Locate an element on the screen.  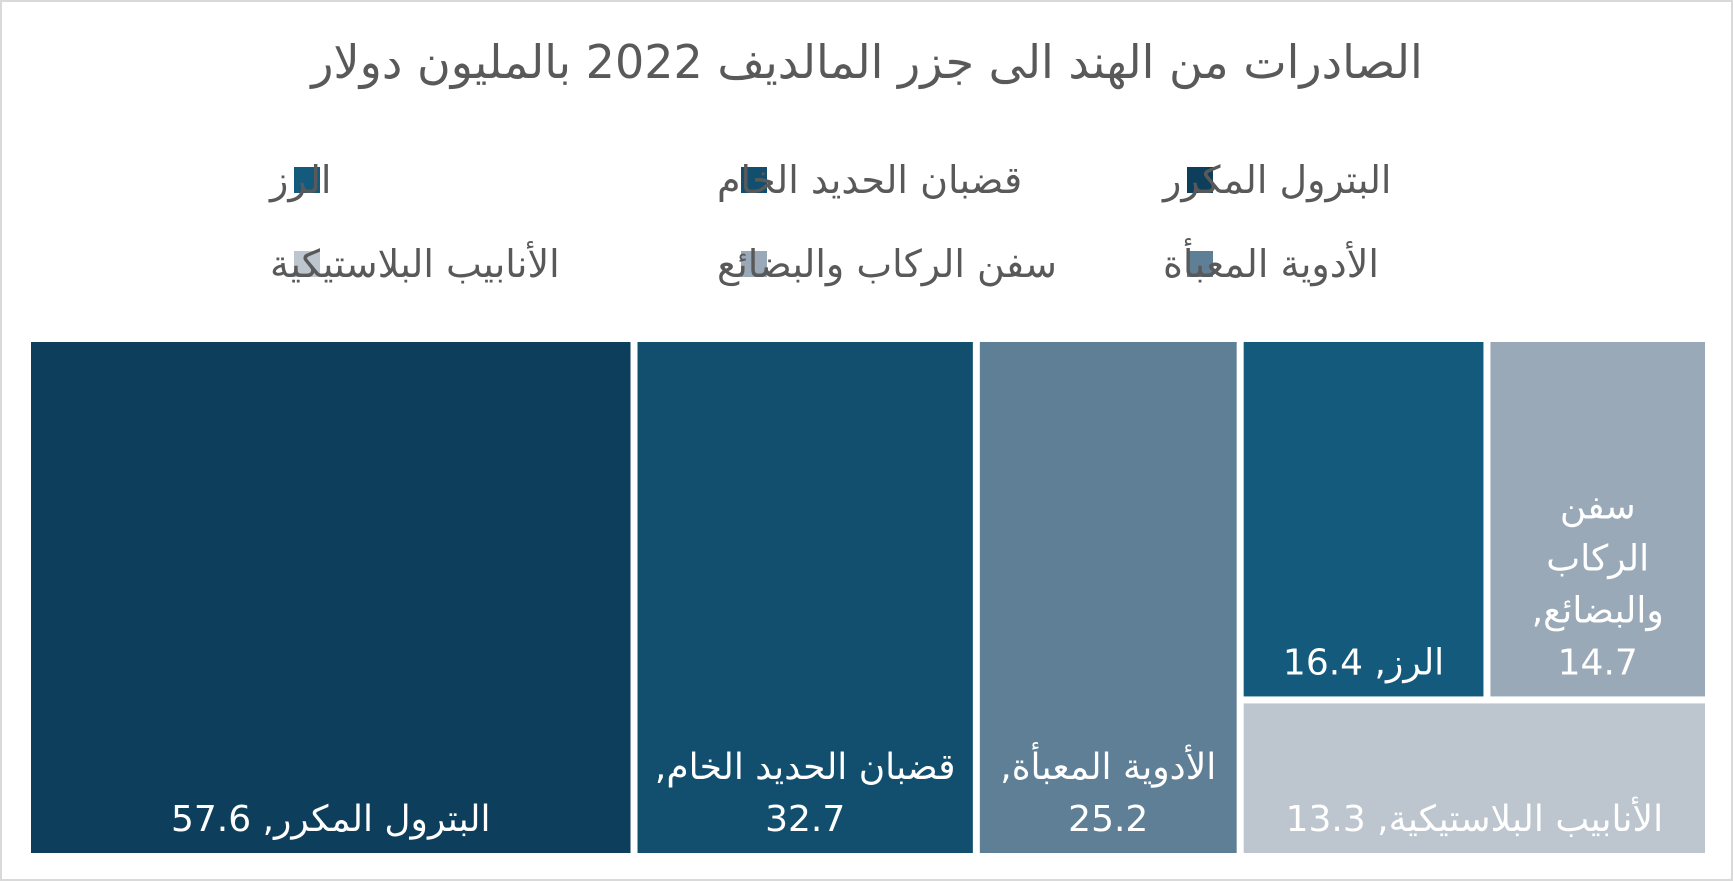
legend-label: سفن الركاب والبضائع is located at coordinates (887, 264).